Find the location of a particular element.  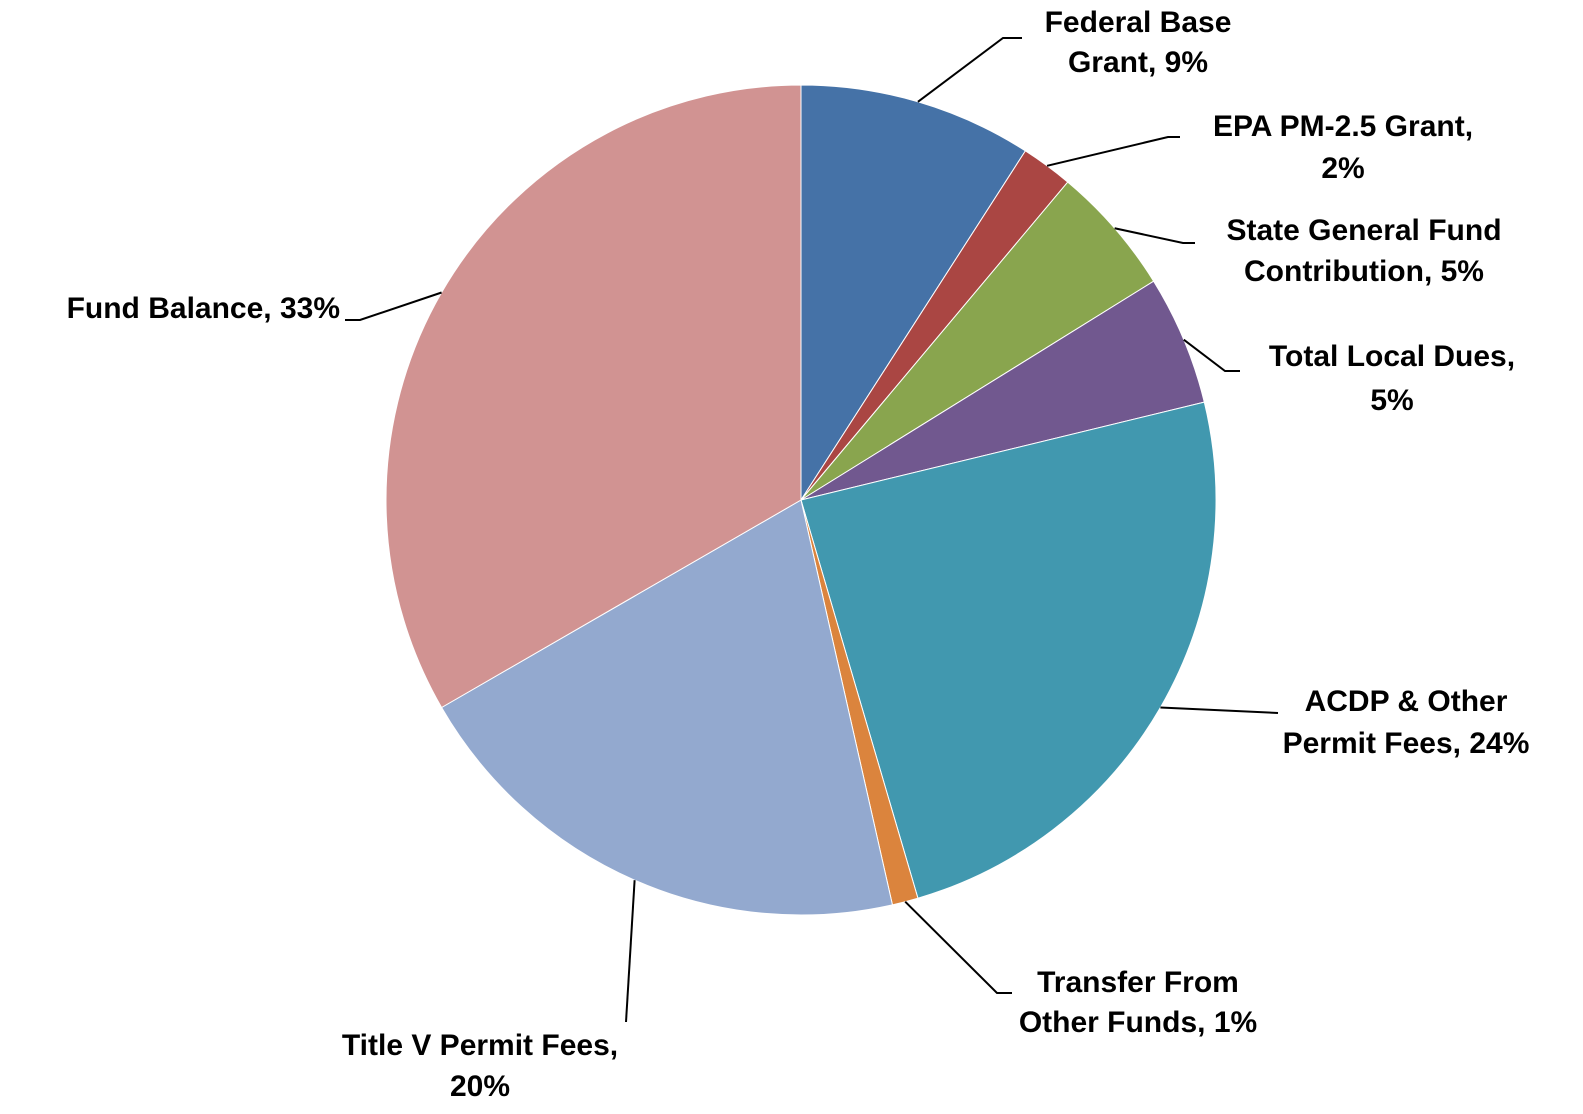

slice-label: Fund Balance, 33% is located at coordinates (203, 308).